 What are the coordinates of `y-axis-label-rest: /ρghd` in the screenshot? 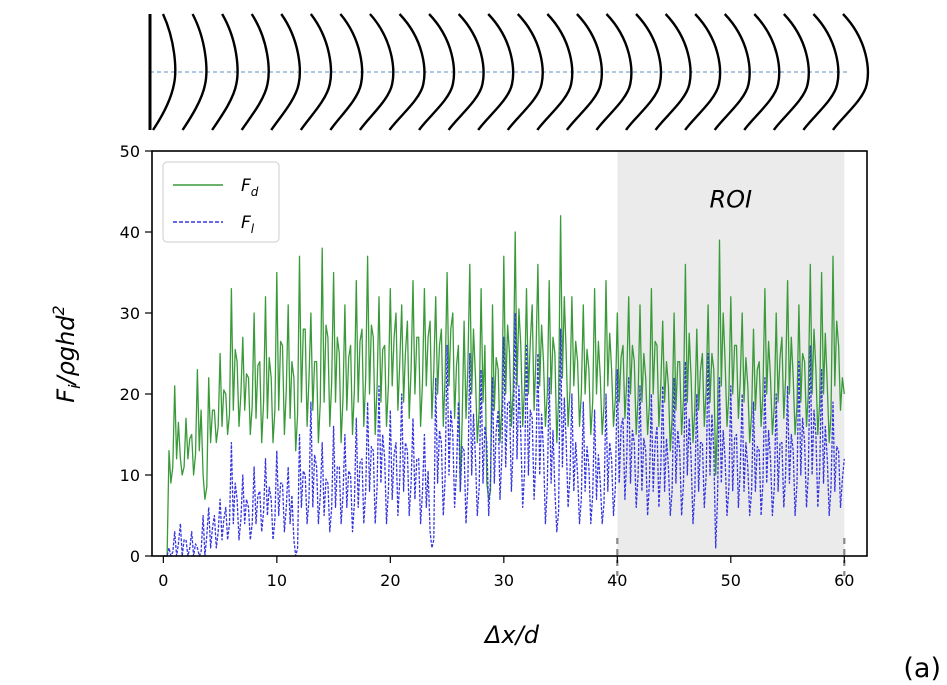 It's located at (66, 351).